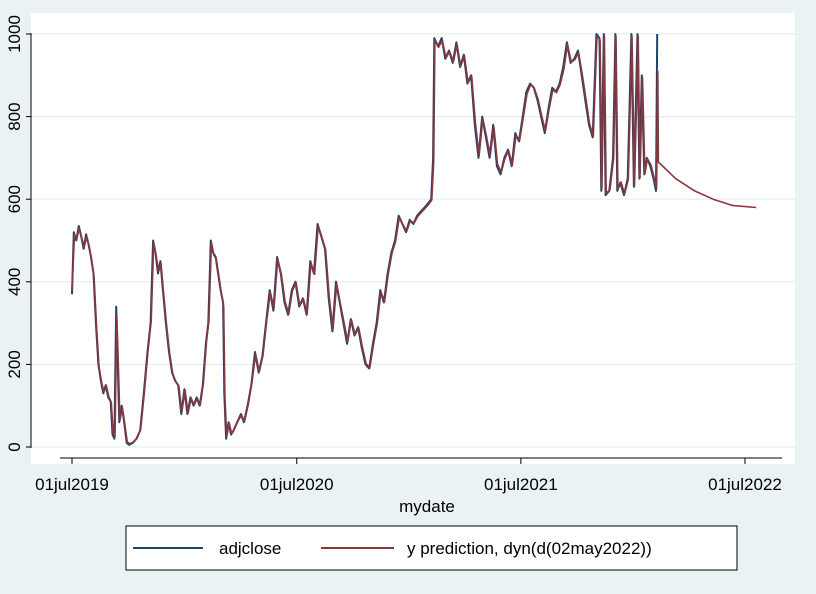 The height and width of the screenshot is (594, 816). What do you see at coordinates (408, 475) in the screenshot?
I see `x-axis: 01jul2019 01jul2020 01jul2021 01jul2022` at bounding box center [408, 475].